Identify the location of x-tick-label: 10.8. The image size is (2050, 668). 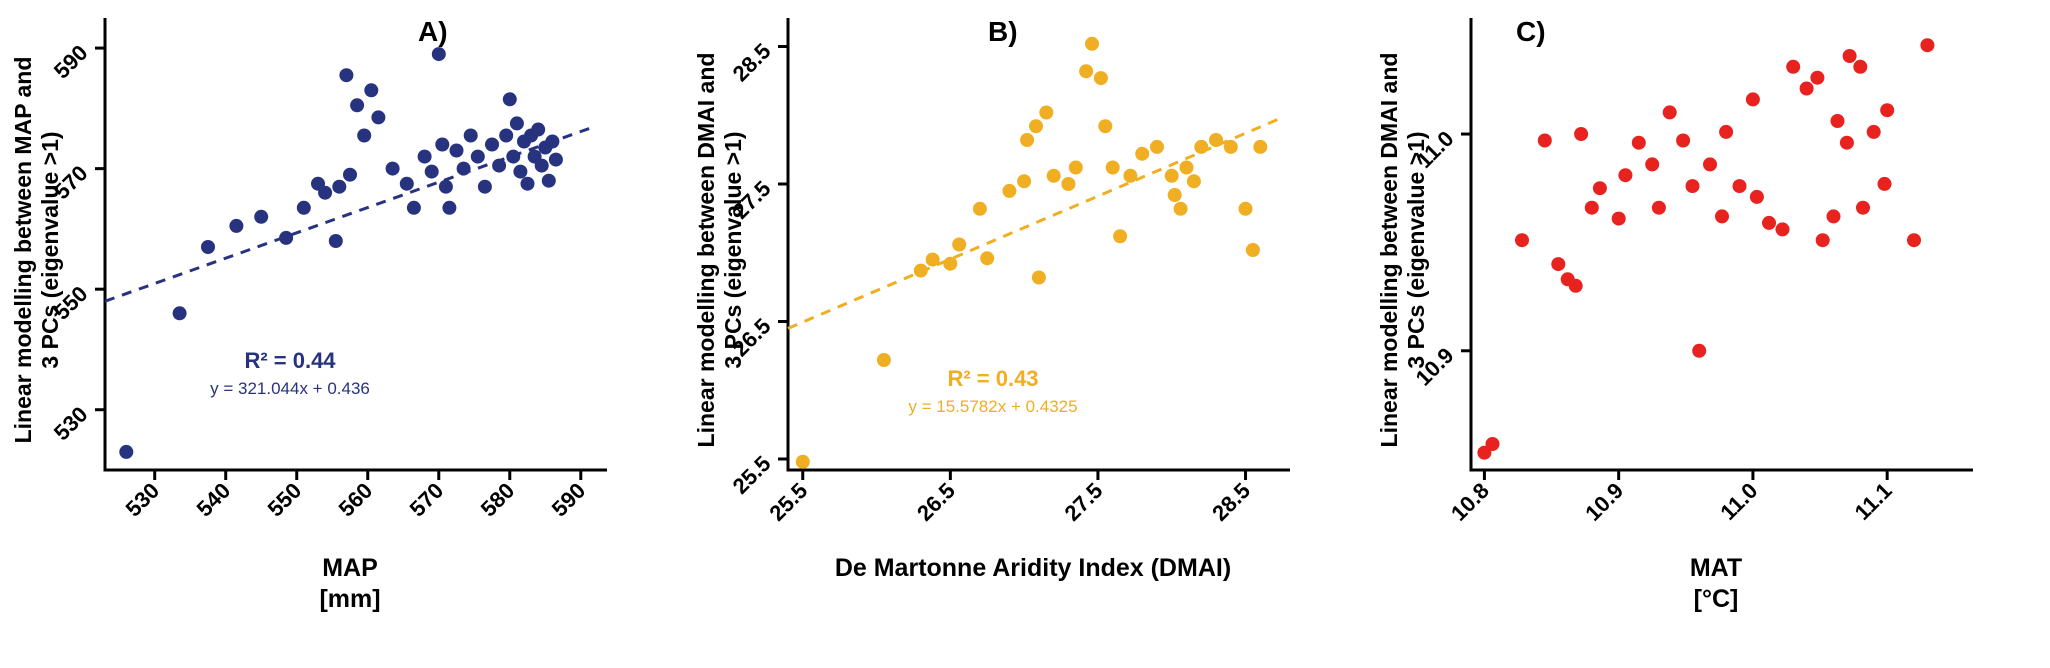
(1470, 502).